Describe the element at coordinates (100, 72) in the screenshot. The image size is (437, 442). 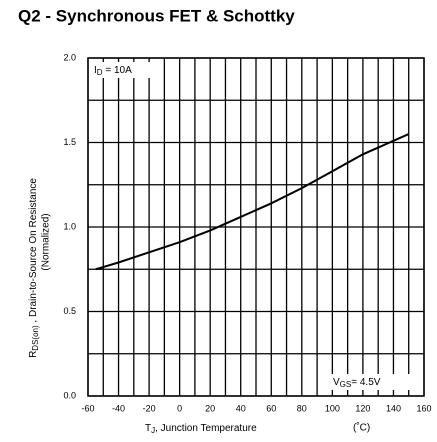
I see `annotation-sub: D` at that location.